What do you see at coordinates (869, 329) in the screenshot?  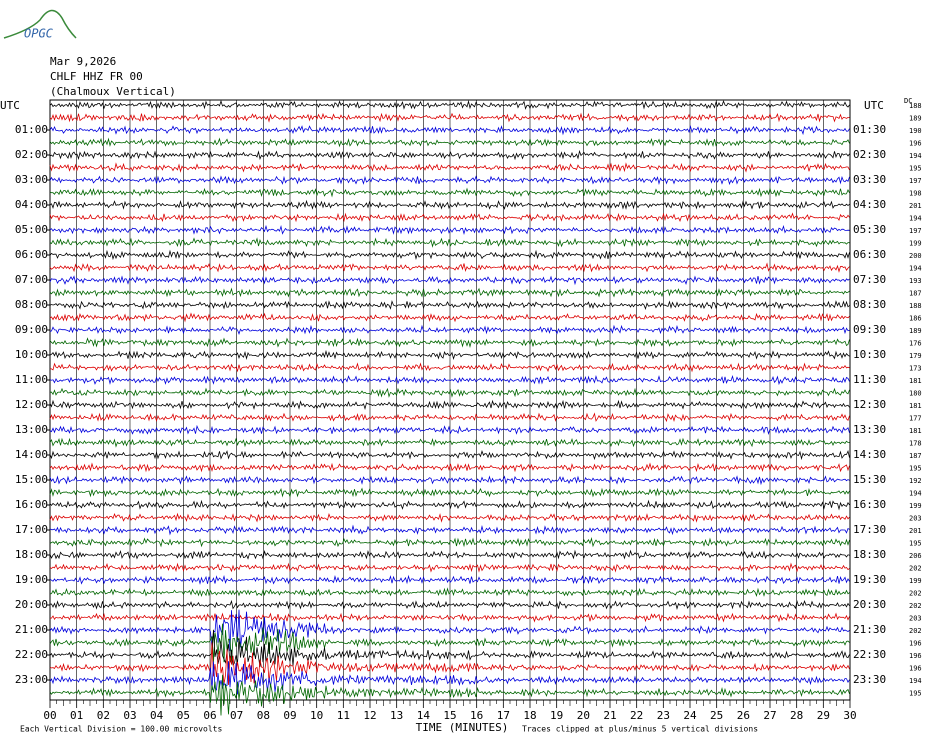 I see `right-time-label: 09:30` at bounding box center [869, 329].